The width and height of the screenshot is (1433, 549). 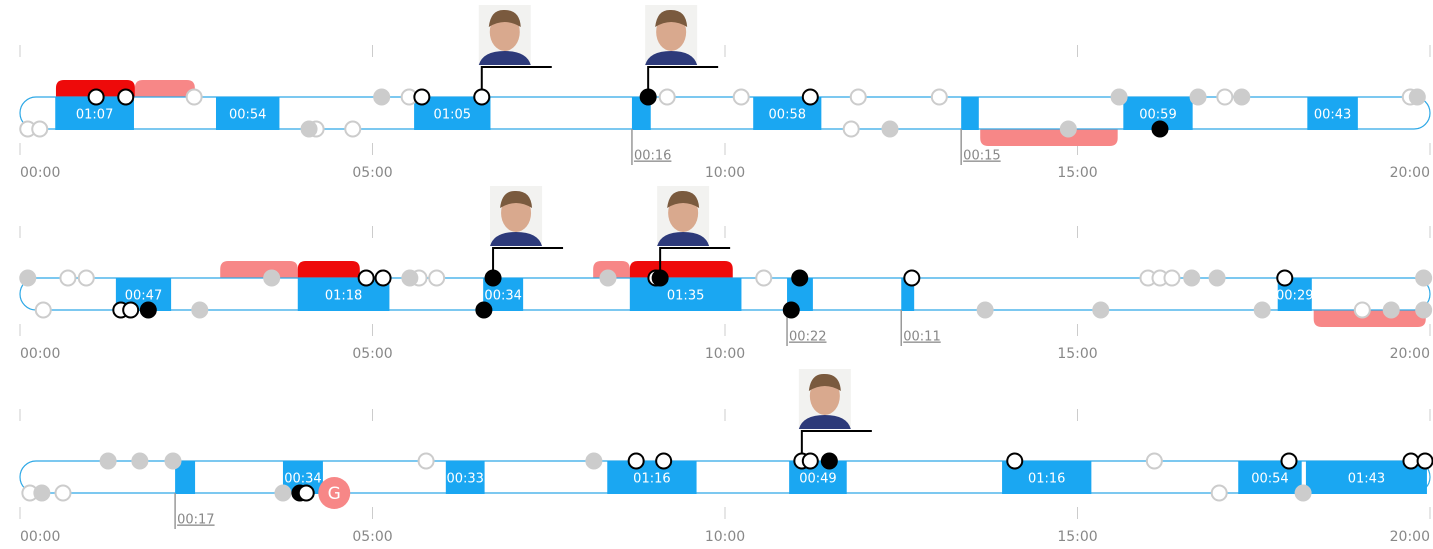 What do you see at coordinates (452, 115) in the screenshot?
I see `shift-duration: 01:05` at bounding box center [452, 115].